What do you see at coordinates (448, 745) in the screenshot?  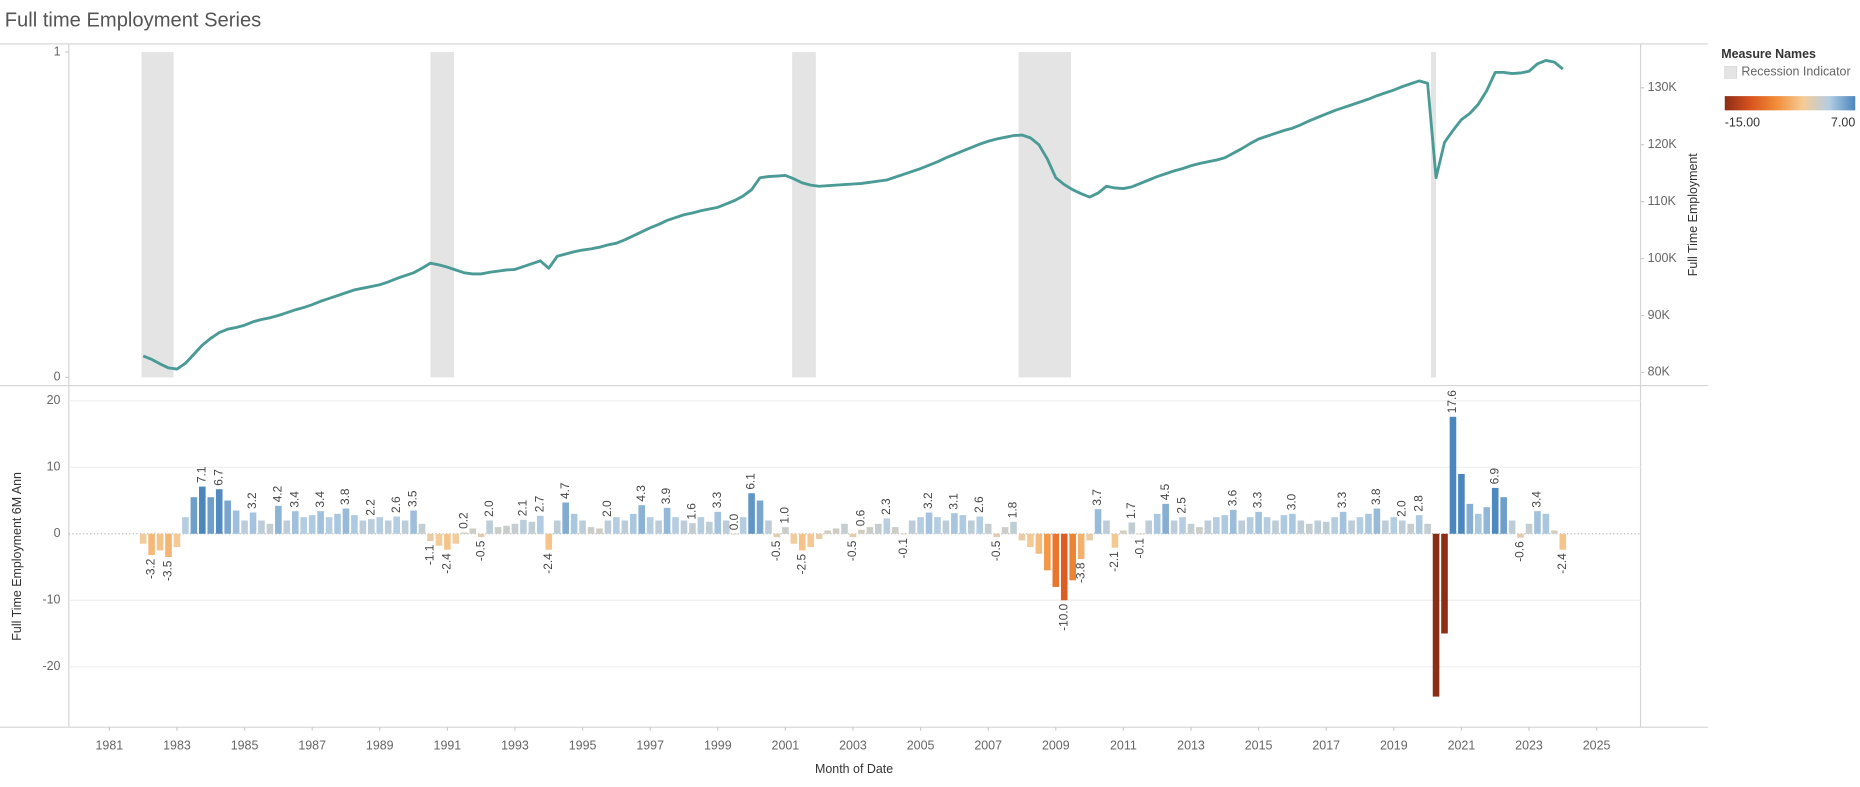 I see `x-tick-label: 1991` at bounding box center [448, 745].